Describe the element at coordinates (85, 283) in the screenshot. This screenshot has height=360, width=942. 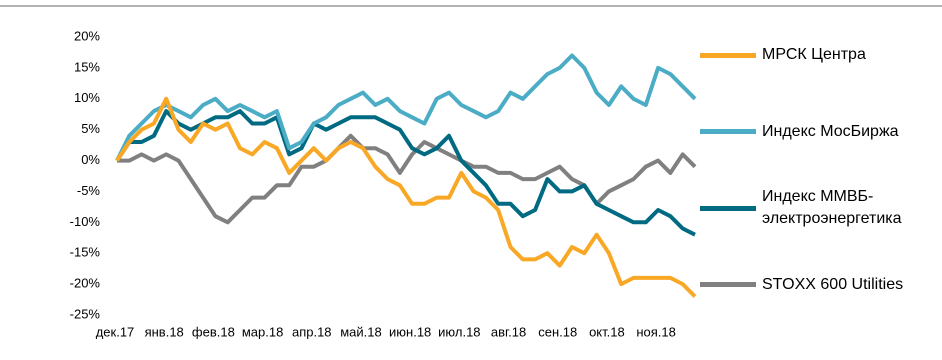
I see `y-tick-label: -20%` at that location.